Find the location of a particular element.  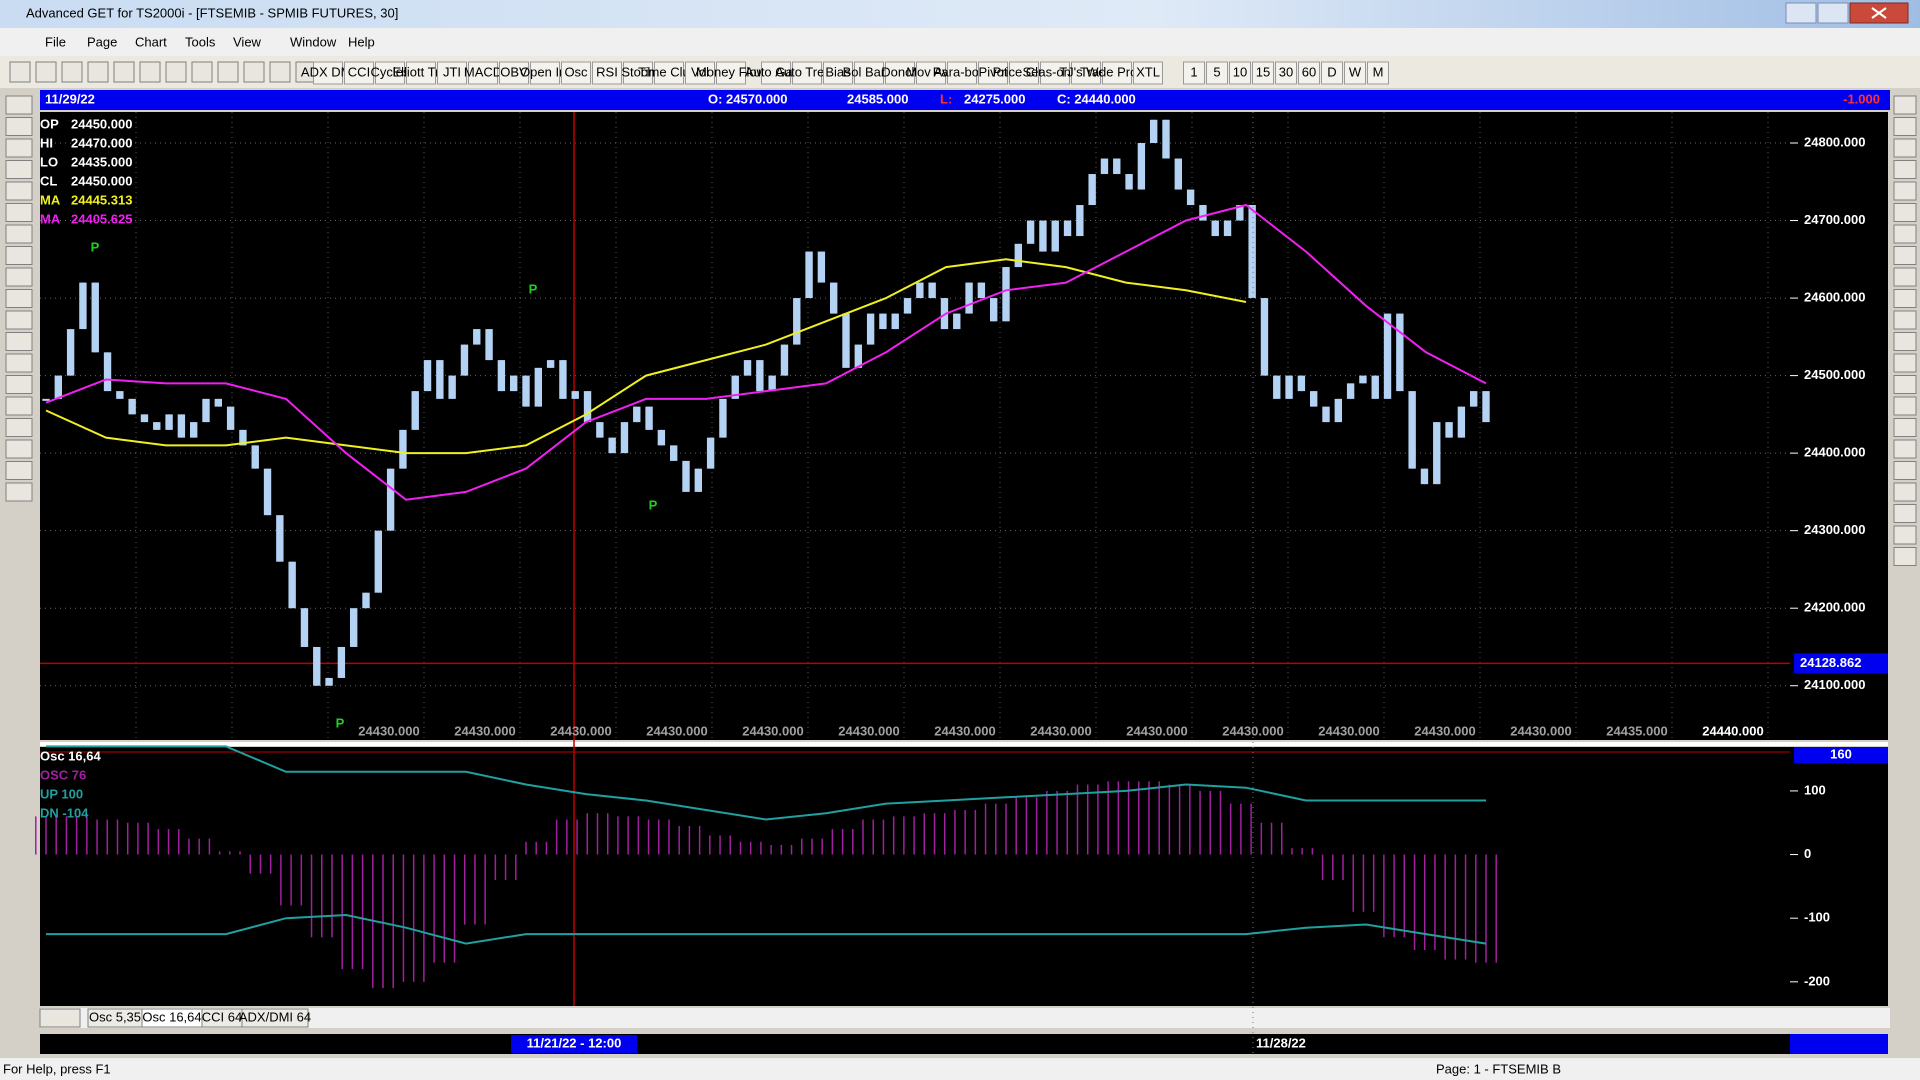

tab is located at coordinates (275, 1018).